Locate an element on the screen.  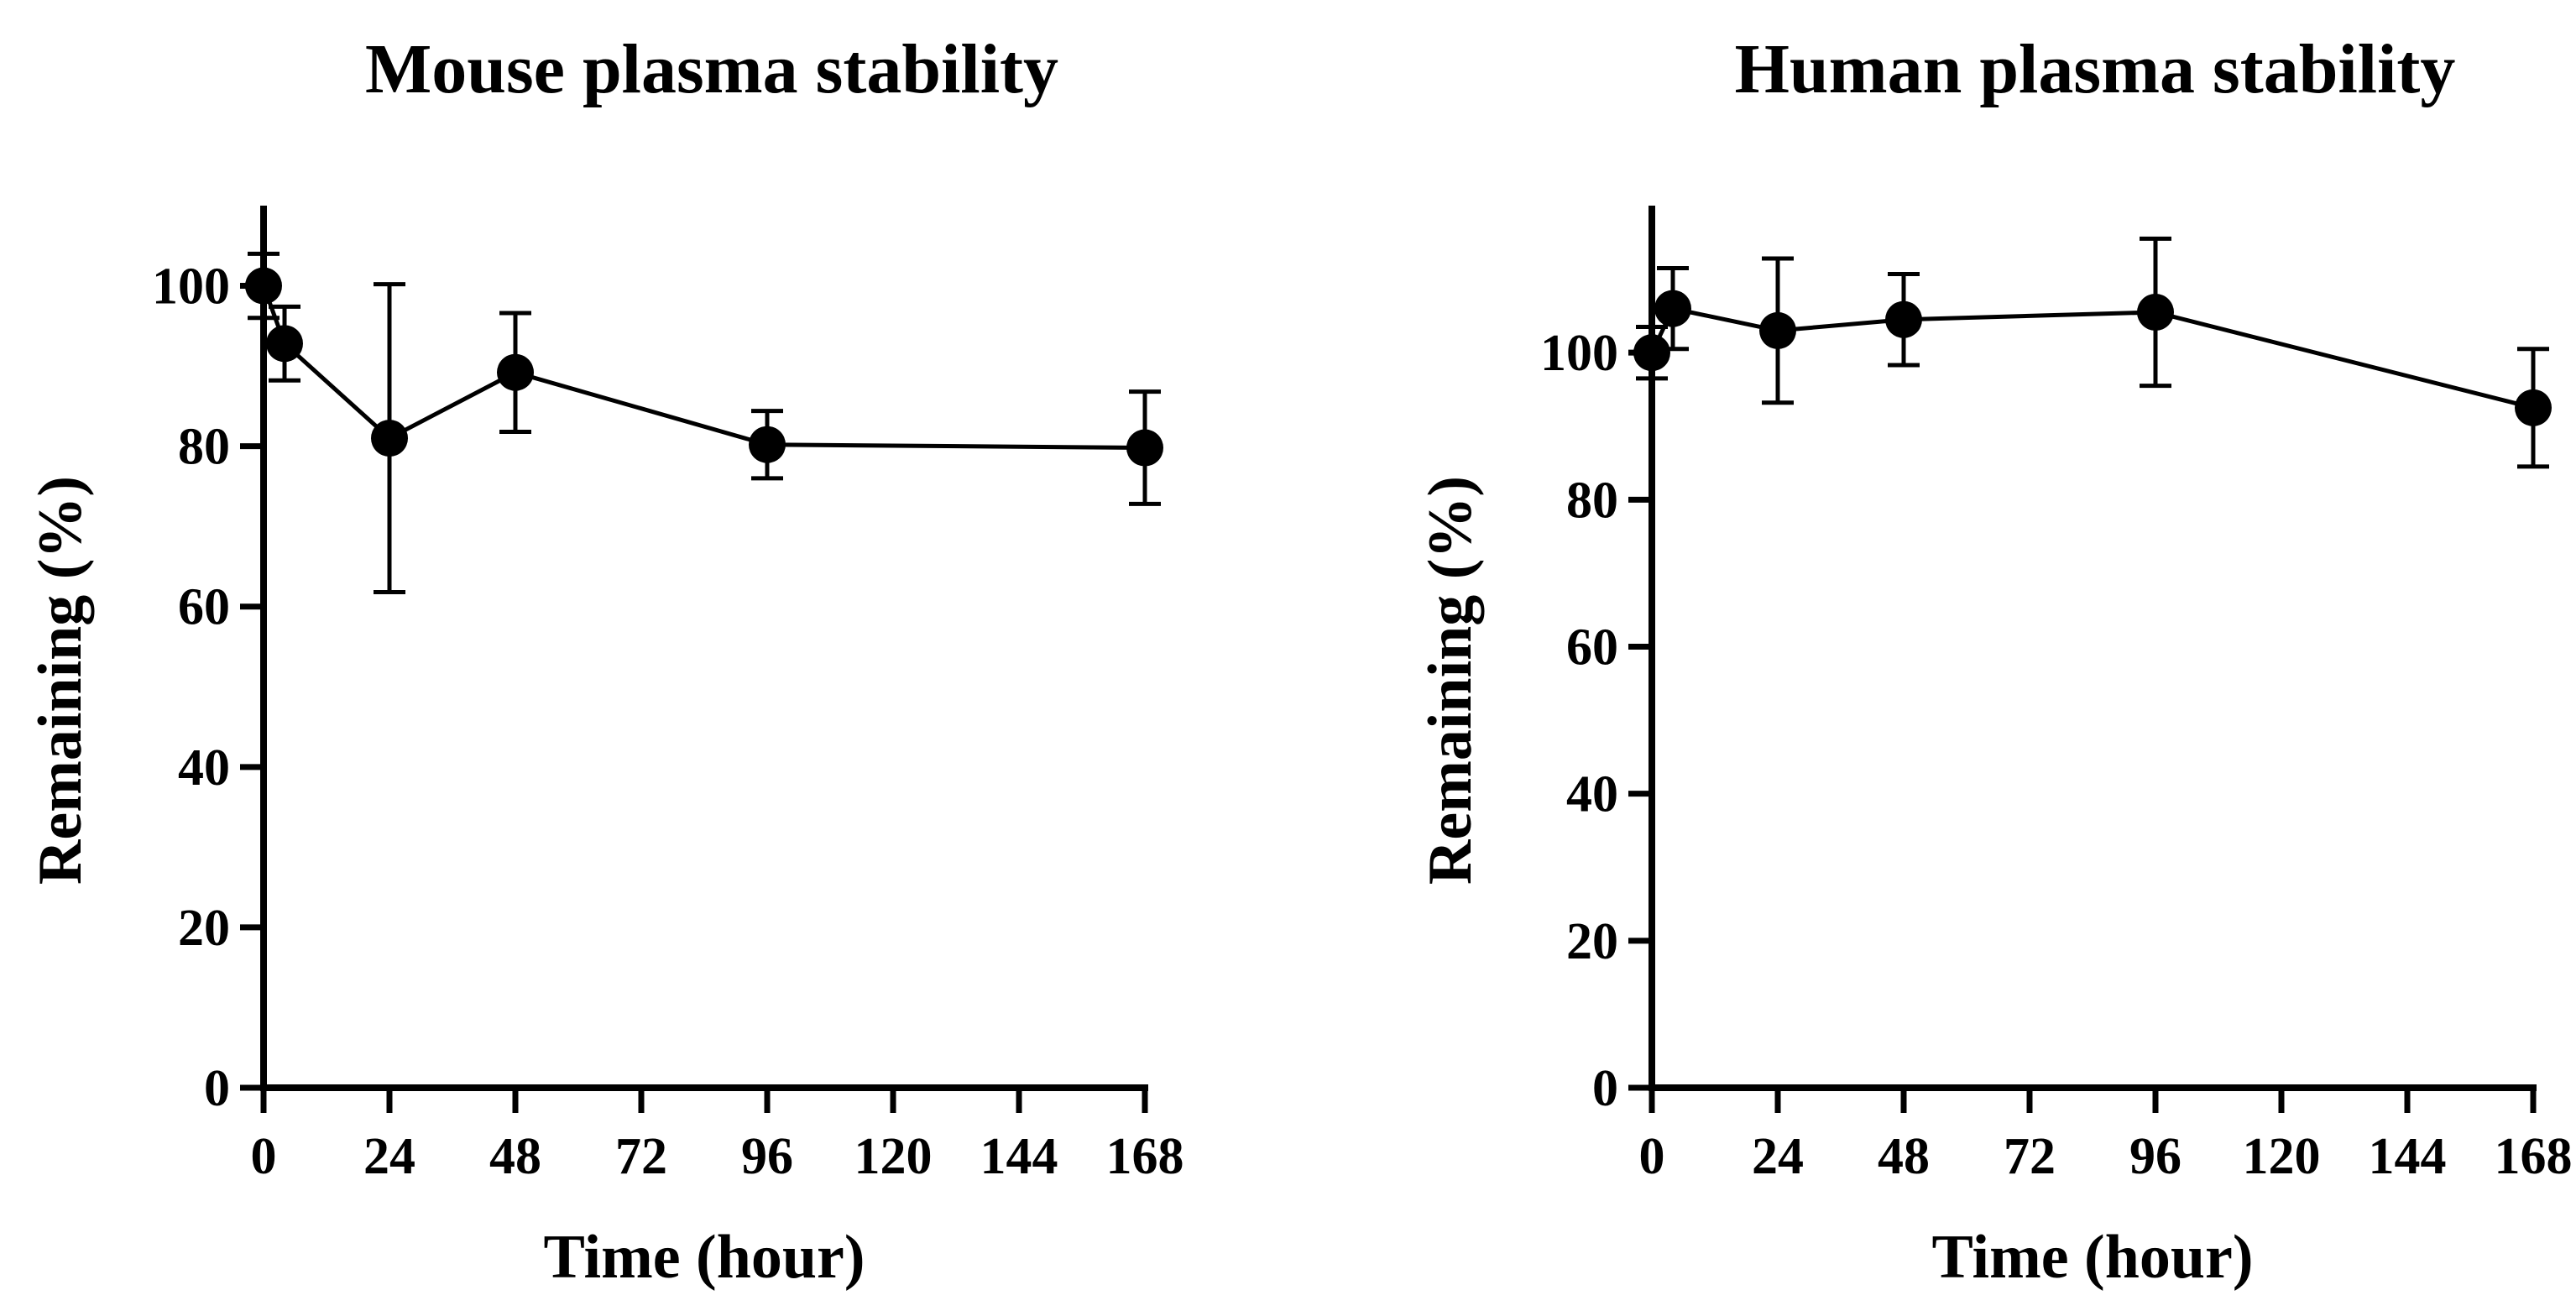
chart-title: Mouse plasma stability is located at coordinates (711, 69).